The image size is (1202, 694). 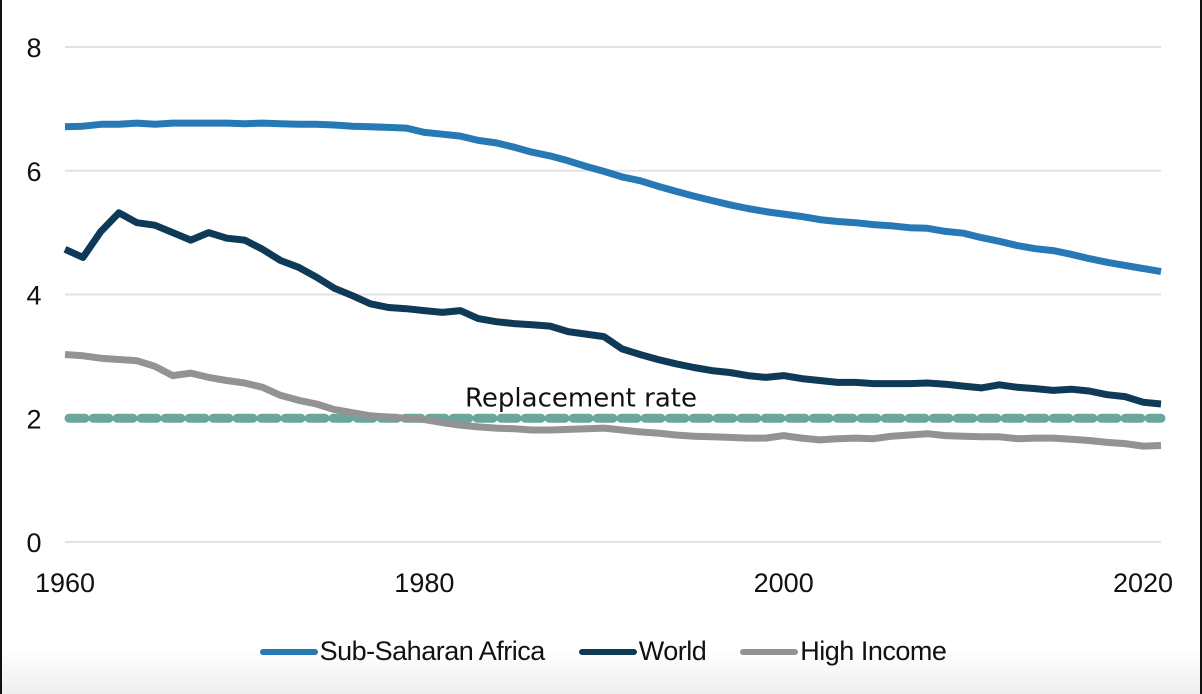 I want to click on legend-item-sub-saharan-africa: Sub-Saharan Africa, so click(x=402, y=651).